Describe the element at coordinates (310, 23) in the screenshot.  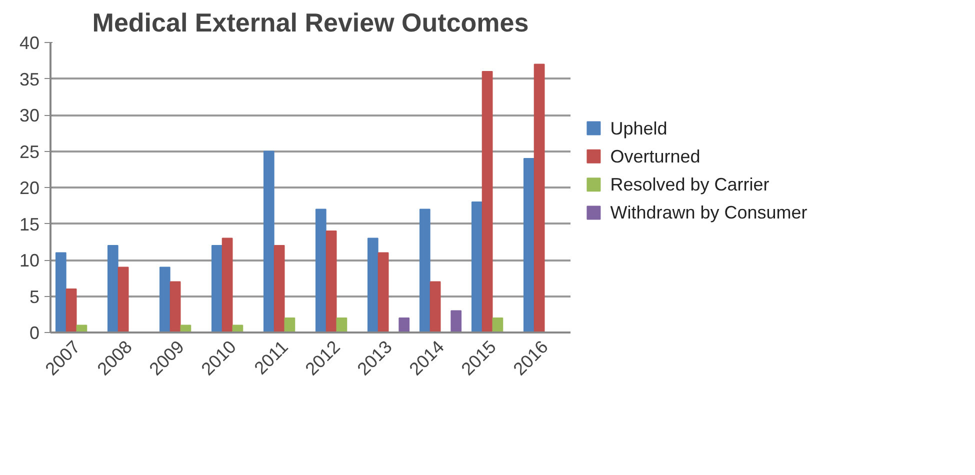
I see `chart-title: Medical External Review Outcomes` at that location.